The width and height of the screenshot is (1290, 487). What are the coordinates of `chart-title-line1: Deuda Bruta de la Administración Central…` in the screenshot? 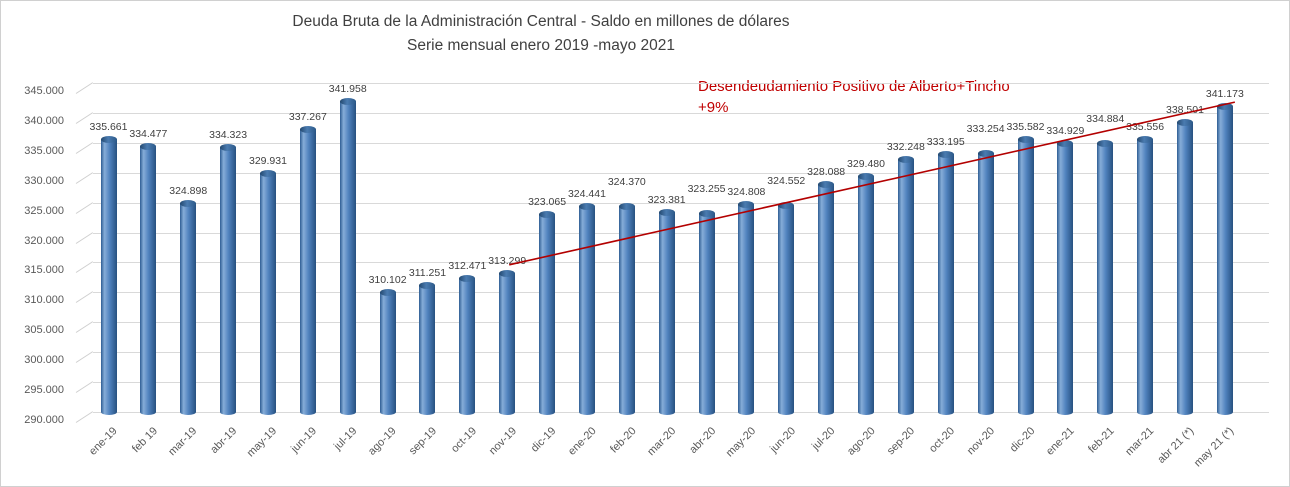 It's located at (541, 21).